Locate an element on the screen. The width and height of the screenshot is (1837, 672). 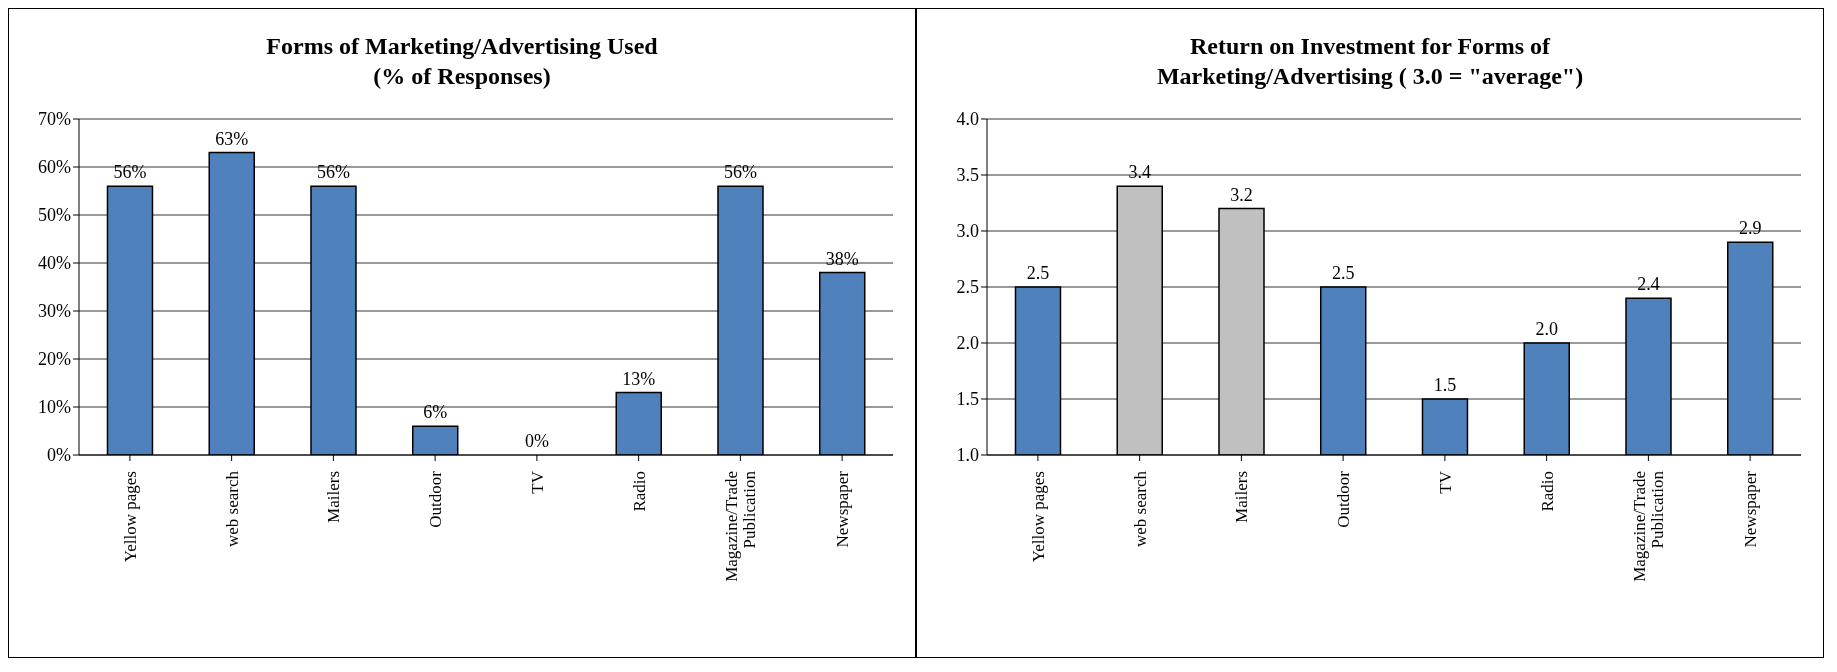
data-label: 38% is located at coordinates (842, 258).